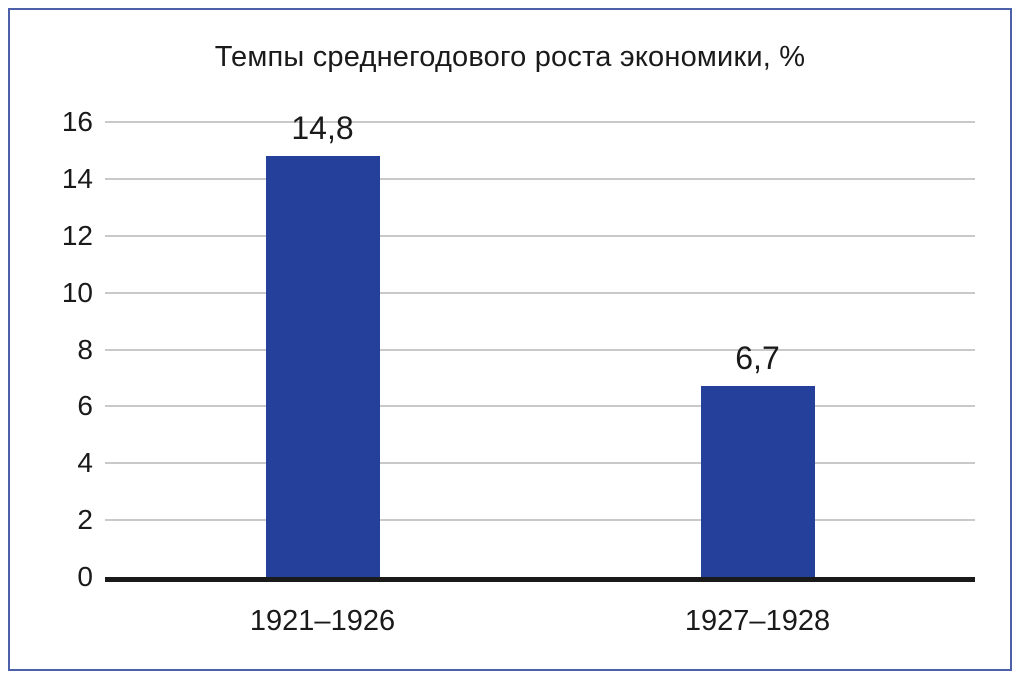 Image resolution: width=1020 pixels, height=679 pixels. I want to click on x-axis-line, so click(540, 579).